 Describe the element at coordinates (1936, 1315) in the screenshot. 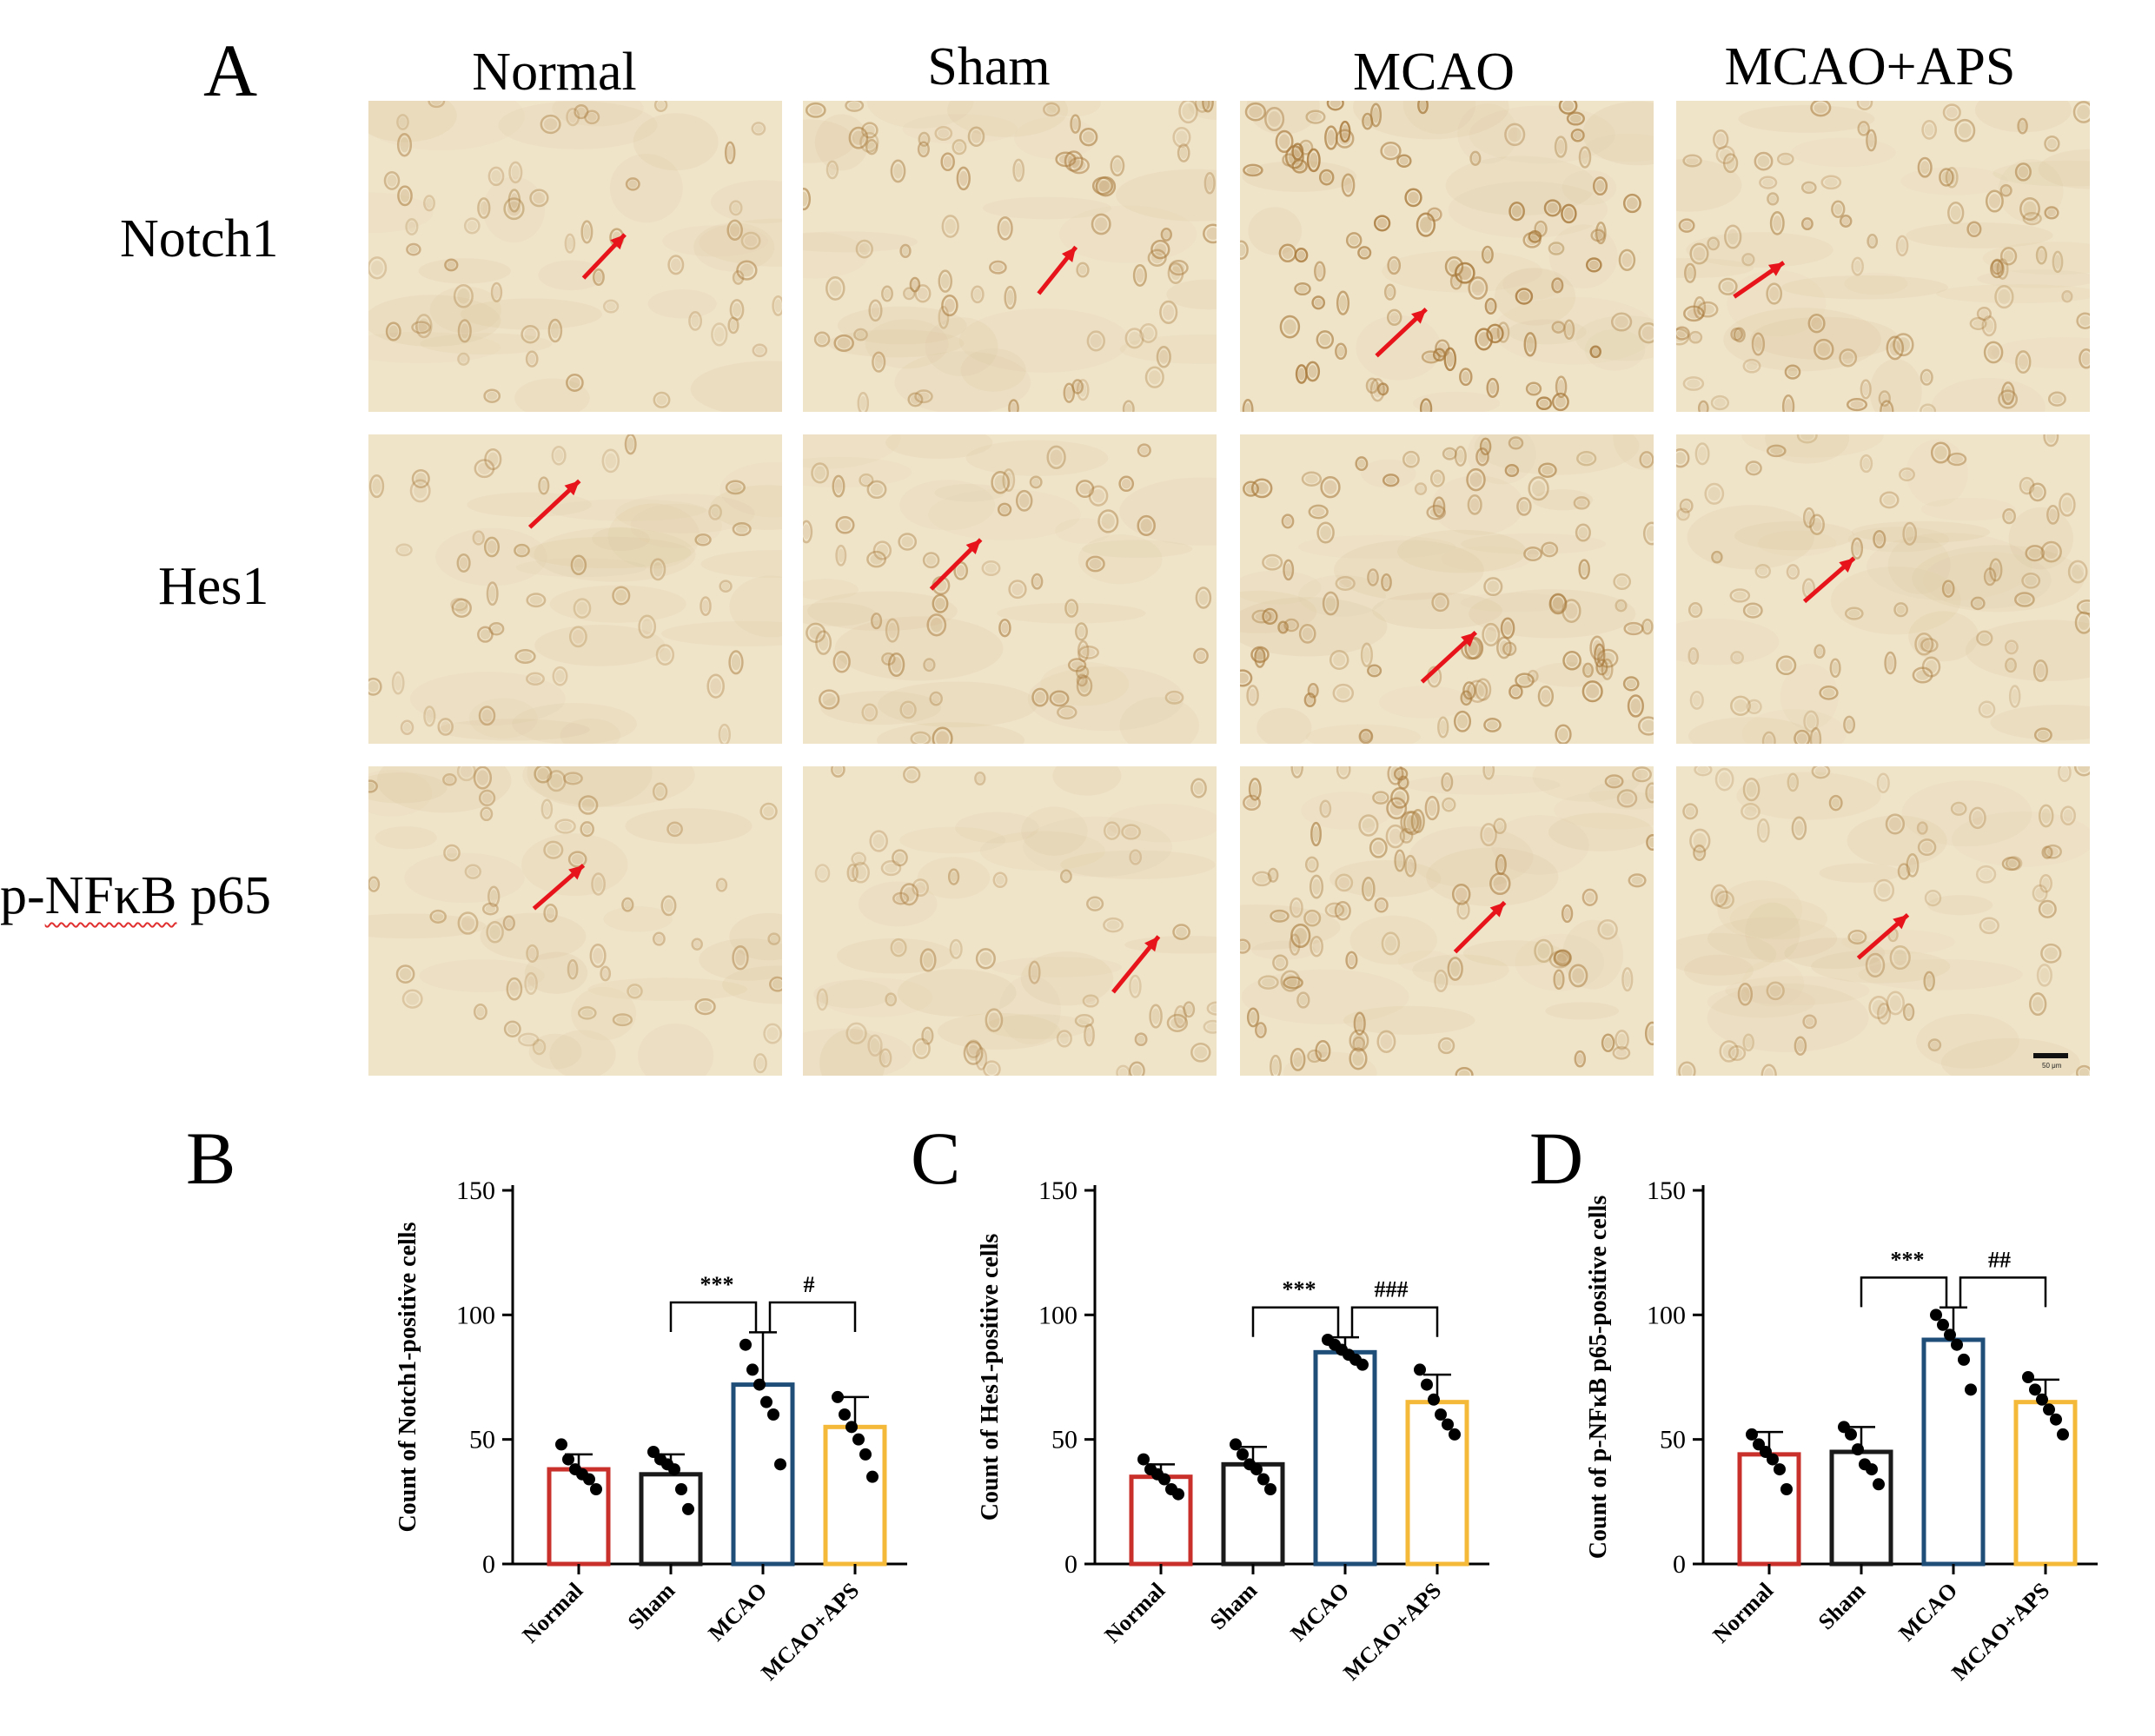

I see `data-point` at that location.